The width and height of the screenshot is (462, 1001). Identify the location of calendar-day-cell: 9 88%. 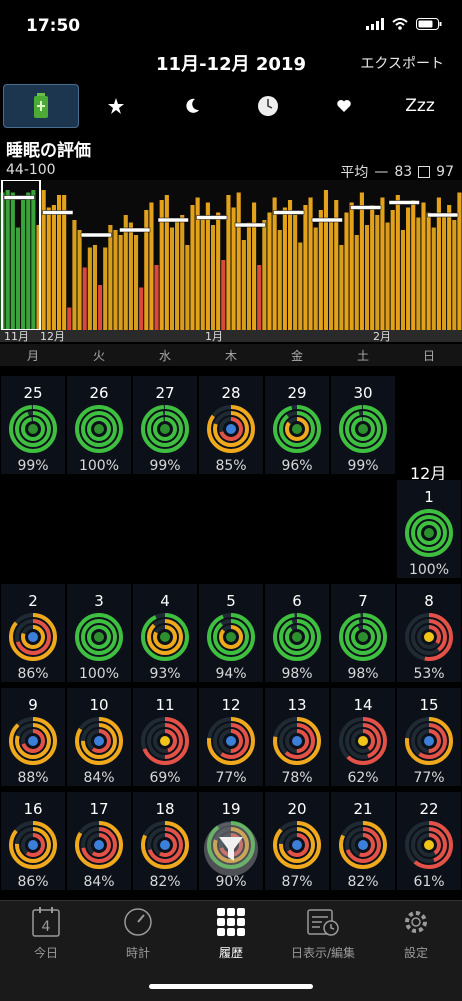
(33, 737).